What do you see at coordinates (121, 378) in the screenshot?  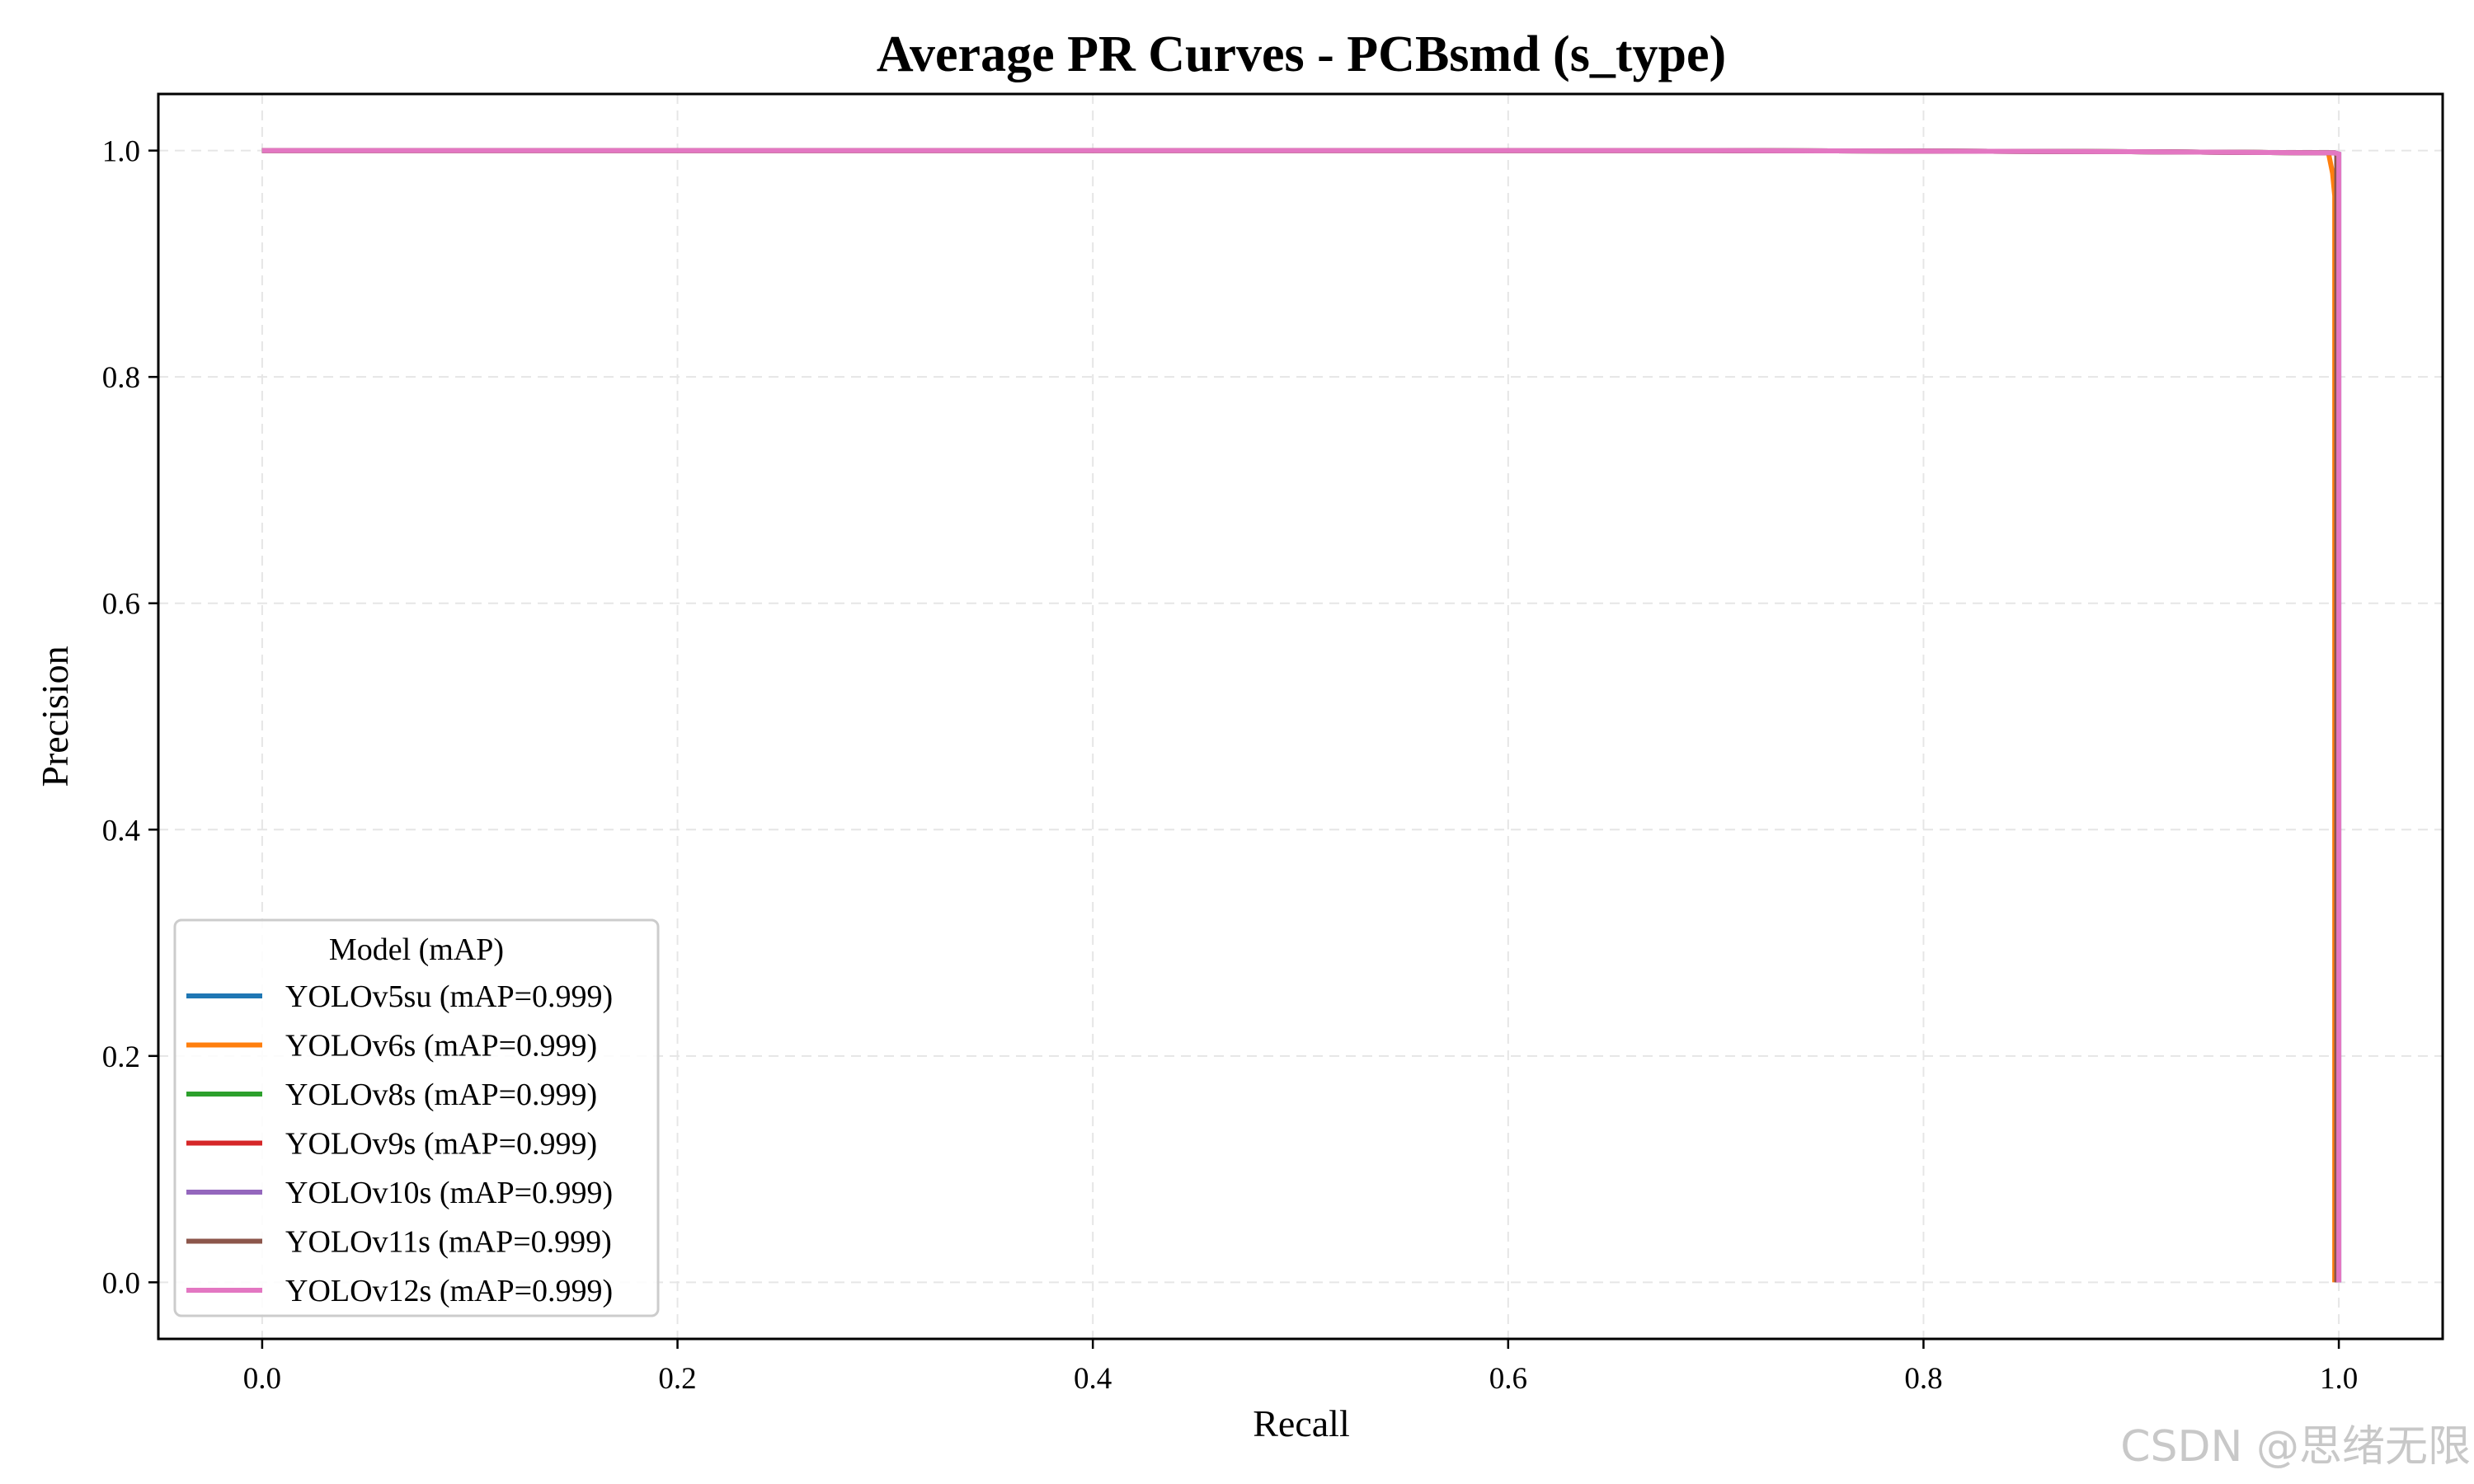 I see `y-tick-label: 0.8` at bounding box center [121, 378].